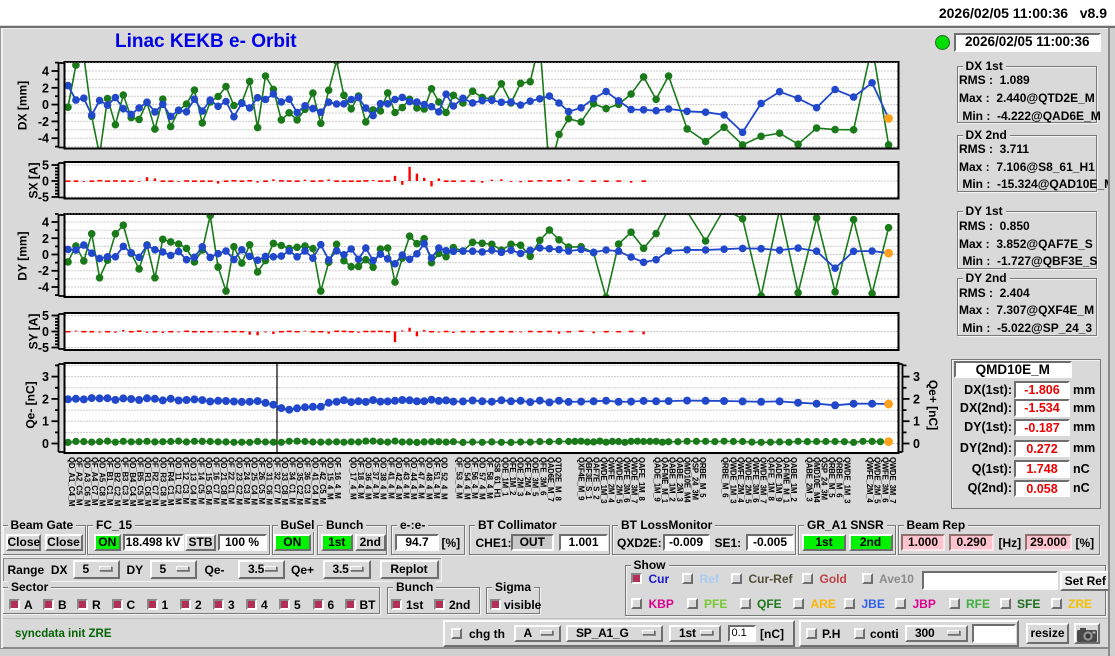  What do you see at coordinates (254, 481) in the screenshot?
I see `svg-text: QD_25_C4_M` at bounding box center [254, 481].